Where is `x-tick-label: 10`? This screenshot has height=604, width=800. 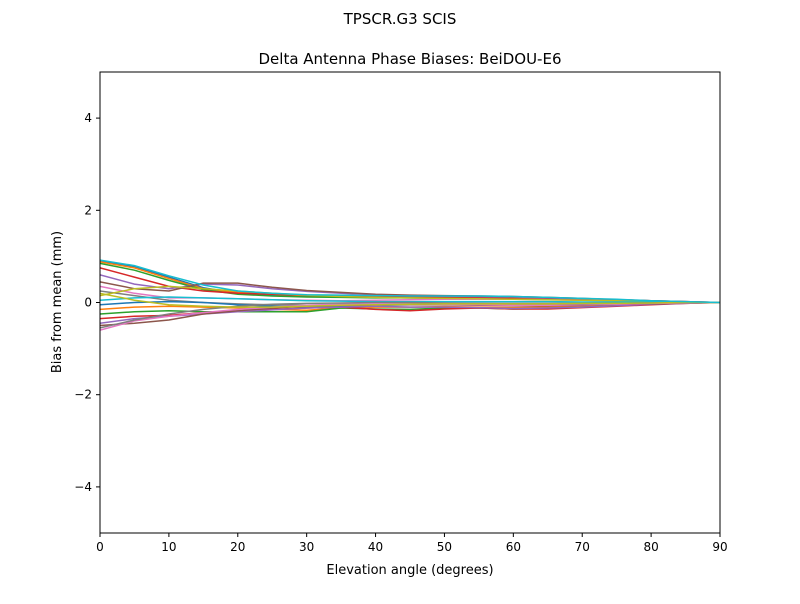
x-tick-label: 10 is located at coordinates (168, 547).